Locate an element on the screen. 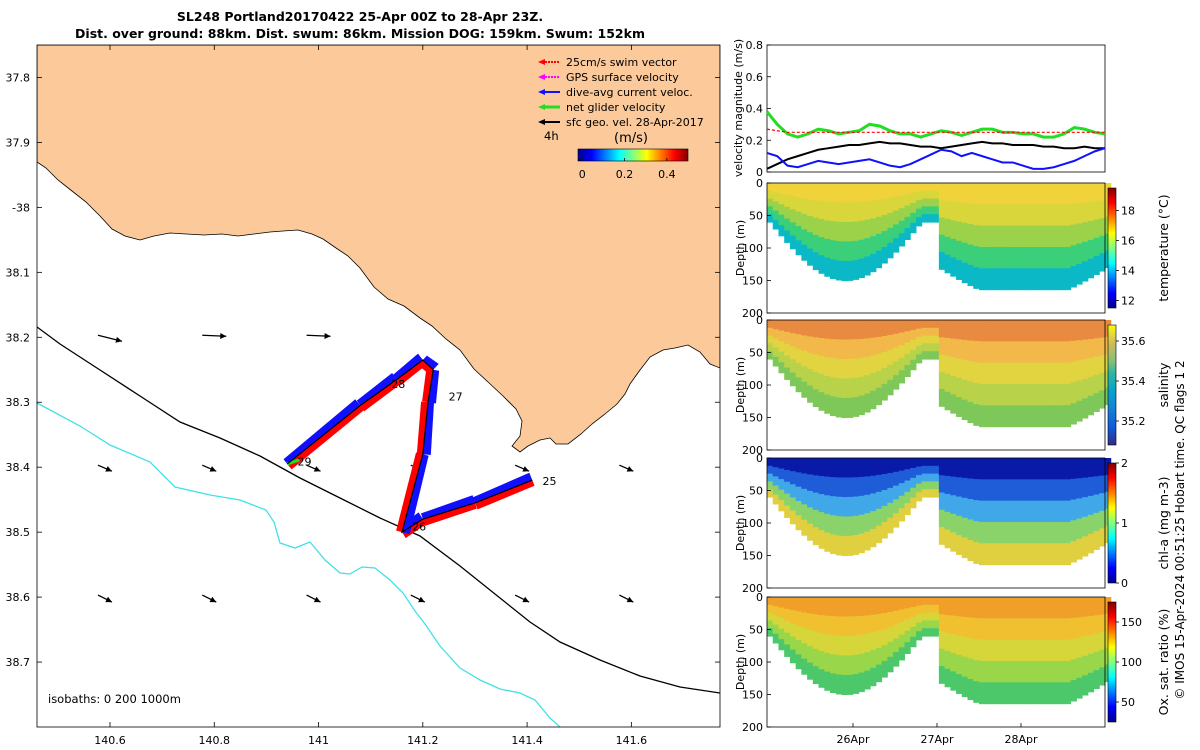 The image size is (1200, 750). day-label: 28 is located at coordinates (398, 384).